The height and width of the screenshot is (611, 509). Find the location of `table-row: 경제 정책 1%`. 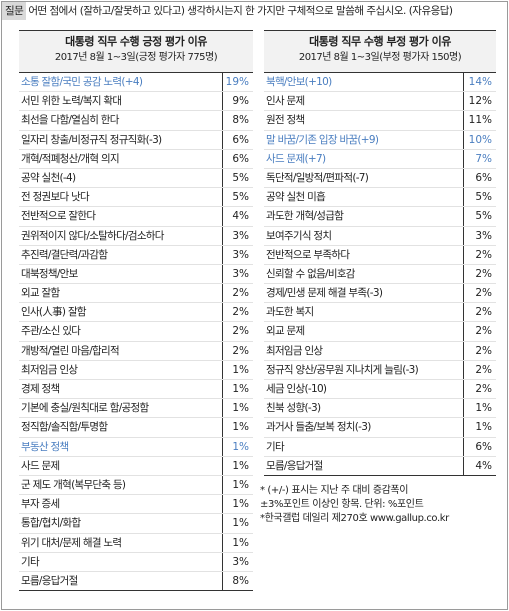

table-row: 경제 정책 1% is located at coordinates (136, 390).